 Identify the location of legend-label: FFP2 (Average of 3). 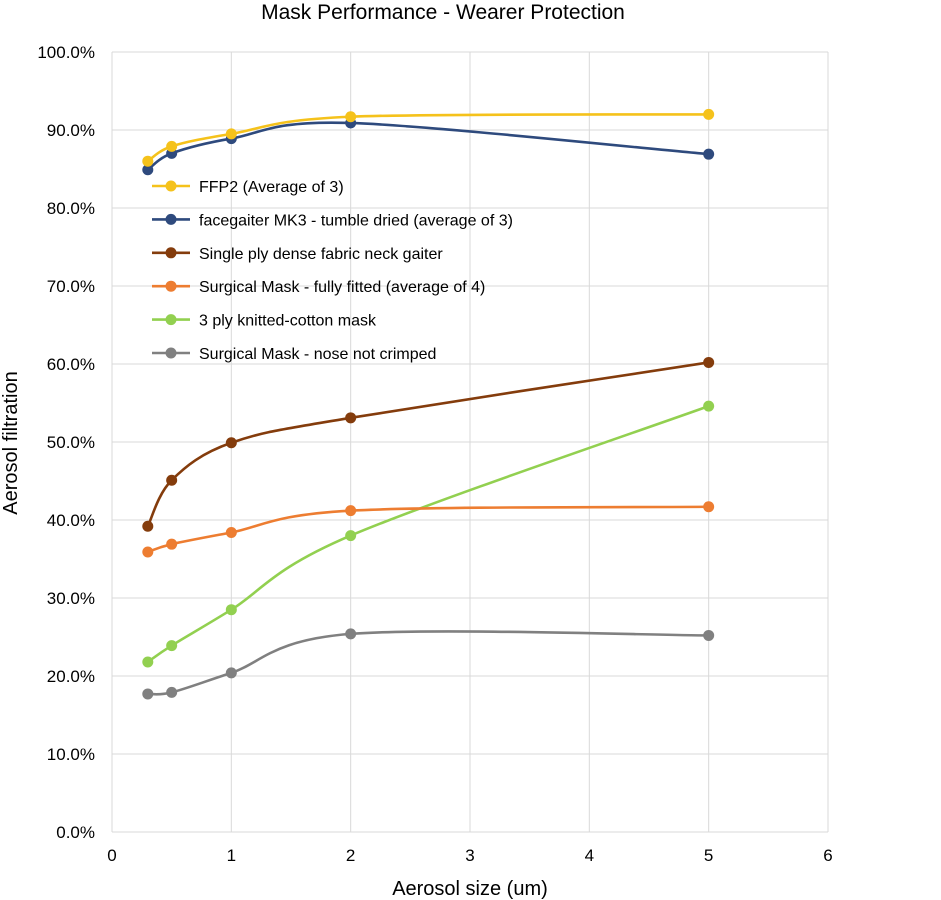
(271, 187).